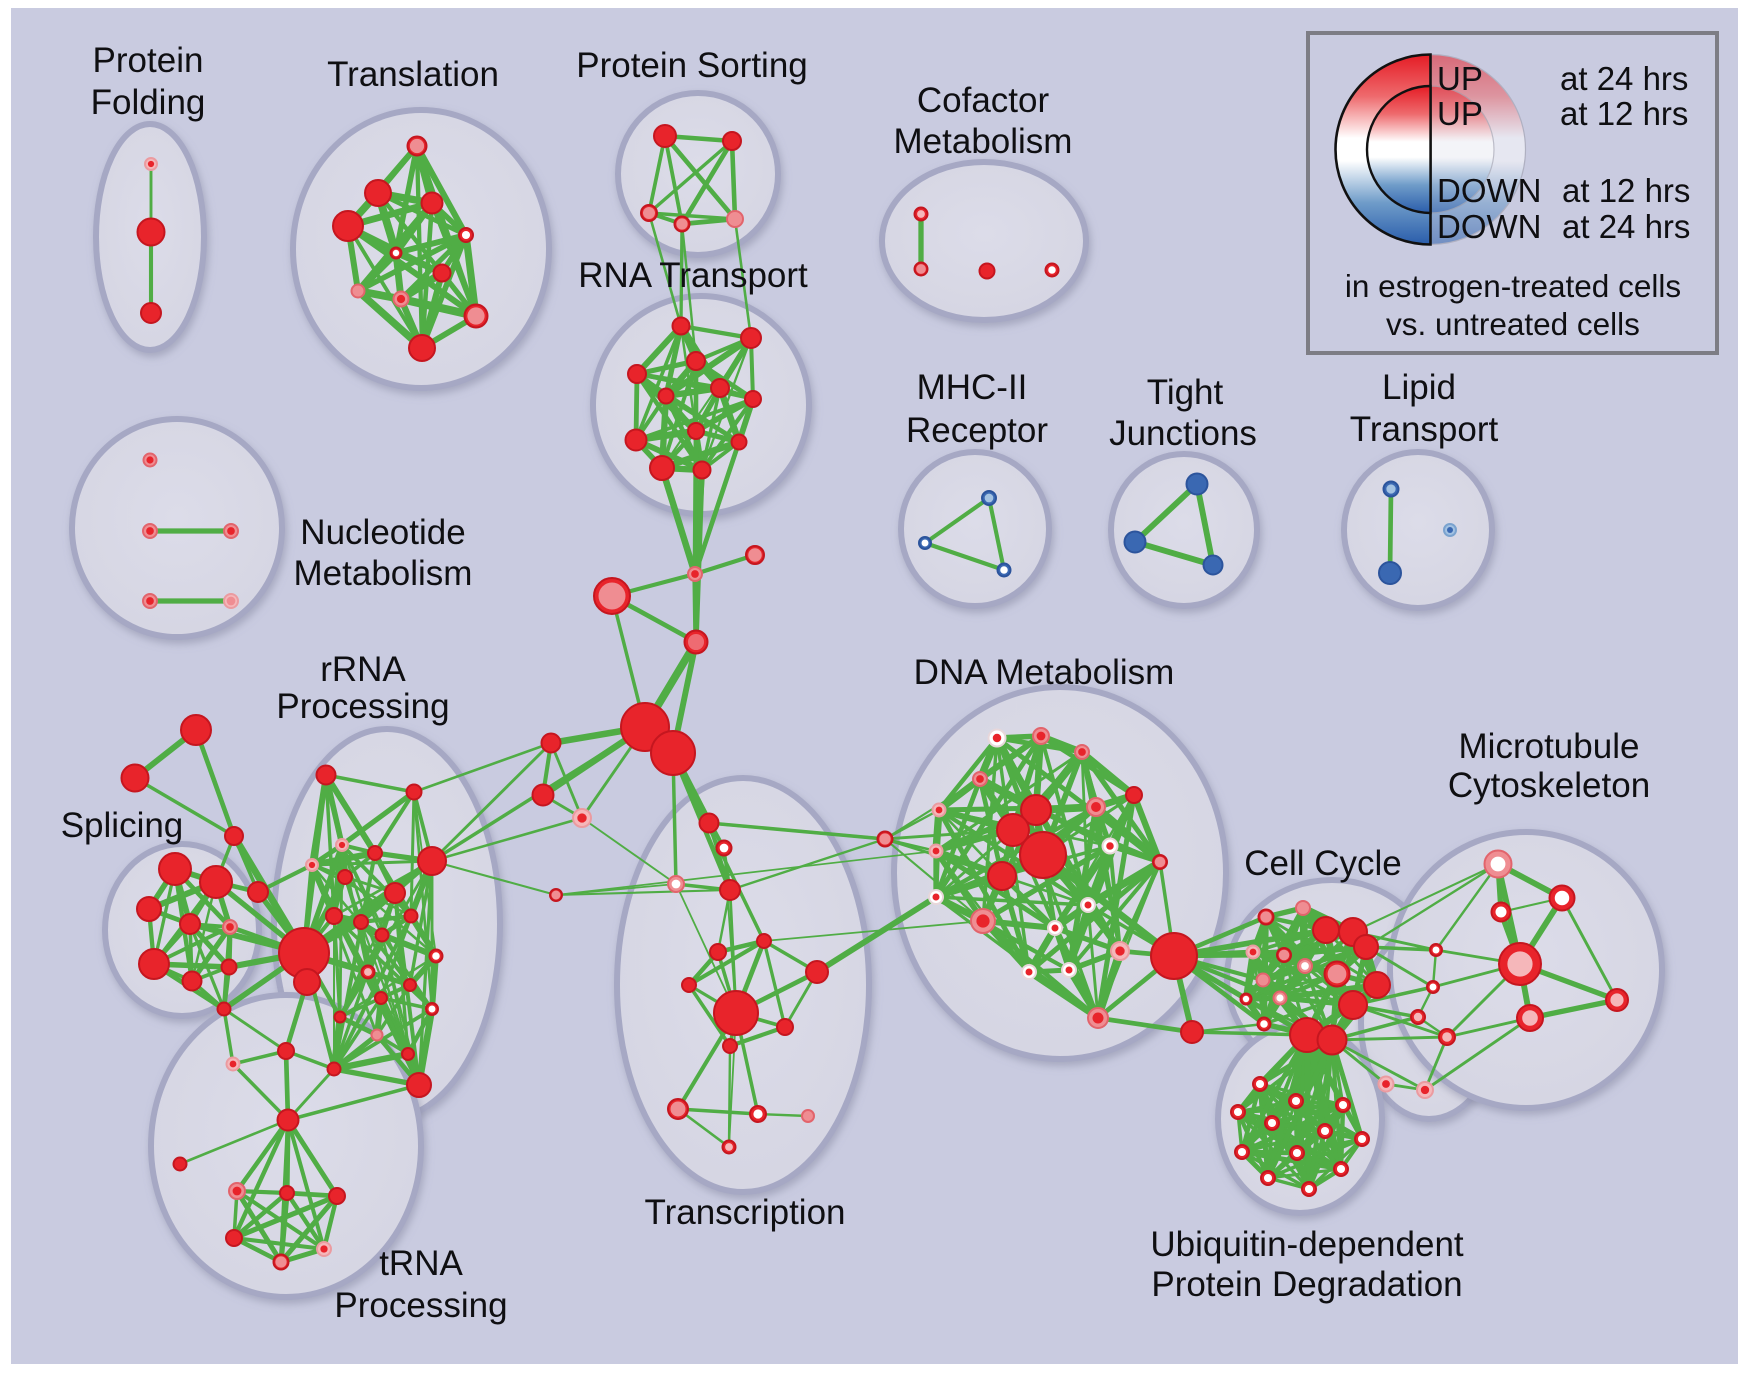 The image size is (1750, 1376). What do you see at coordinates (421, 1263) in the screenshot?
I see `svg-text: tRNA` at bounding box center [421, 1263].